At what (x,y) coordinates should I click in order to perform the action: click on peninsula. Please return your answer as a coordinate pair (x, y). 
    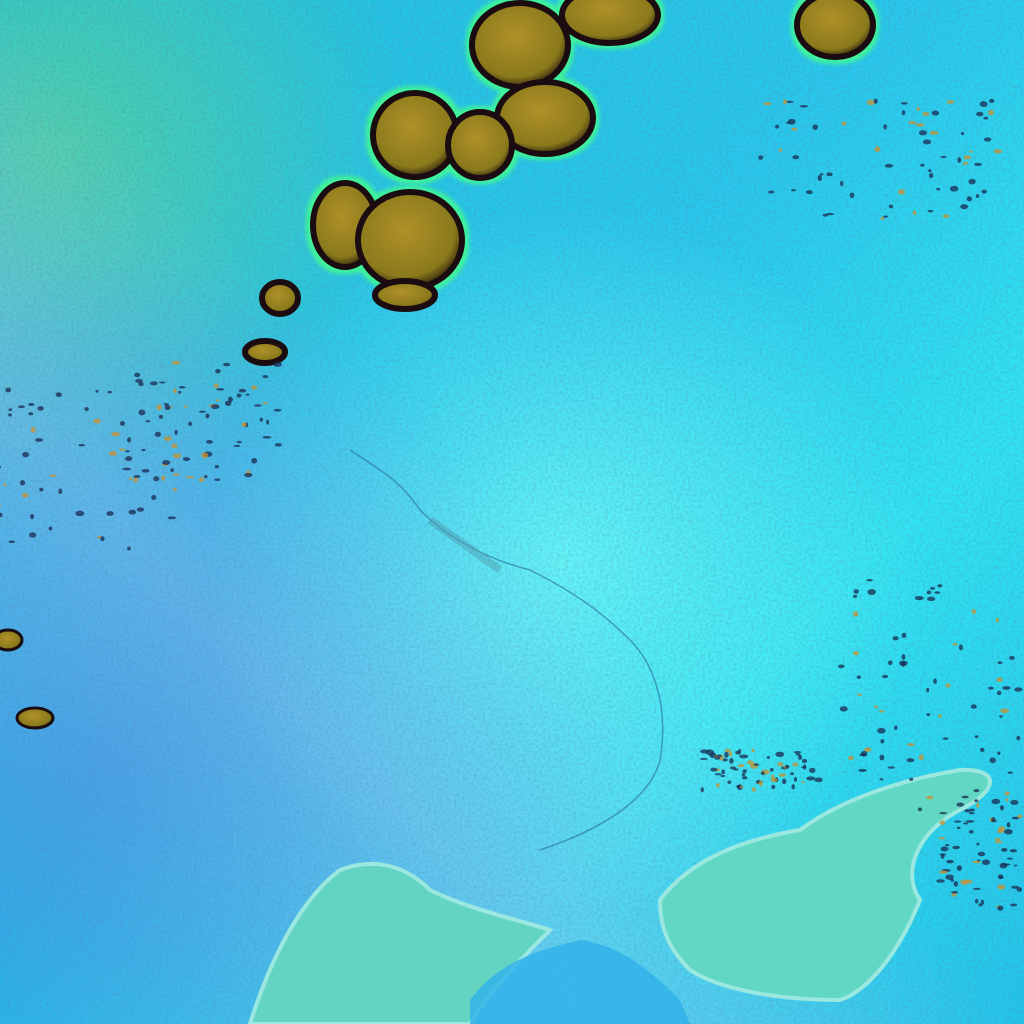
    Looking at the image, I should click on (580, 982).